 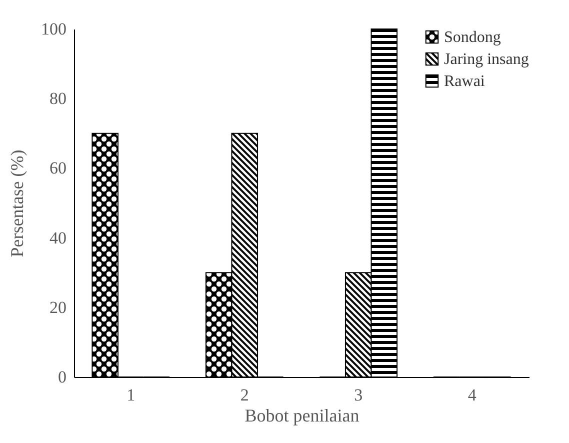 I want to click on x-tick-label: 4, so click(x=472, y=395).